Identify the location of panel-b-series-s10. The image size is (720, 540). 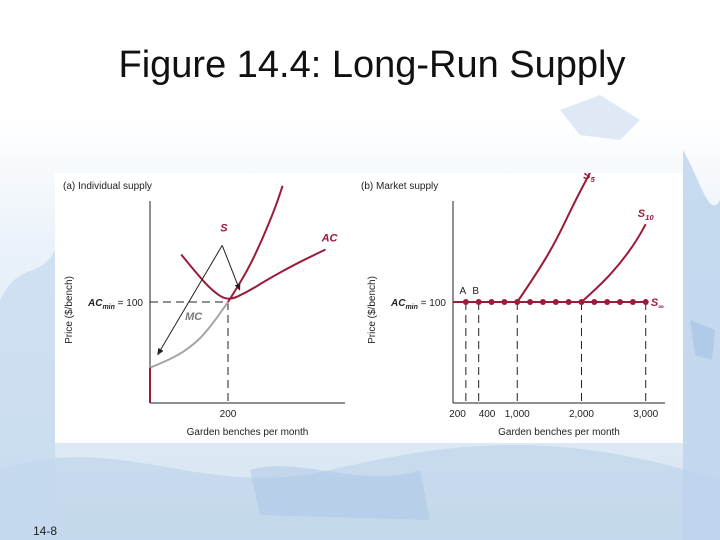
(613, 263).